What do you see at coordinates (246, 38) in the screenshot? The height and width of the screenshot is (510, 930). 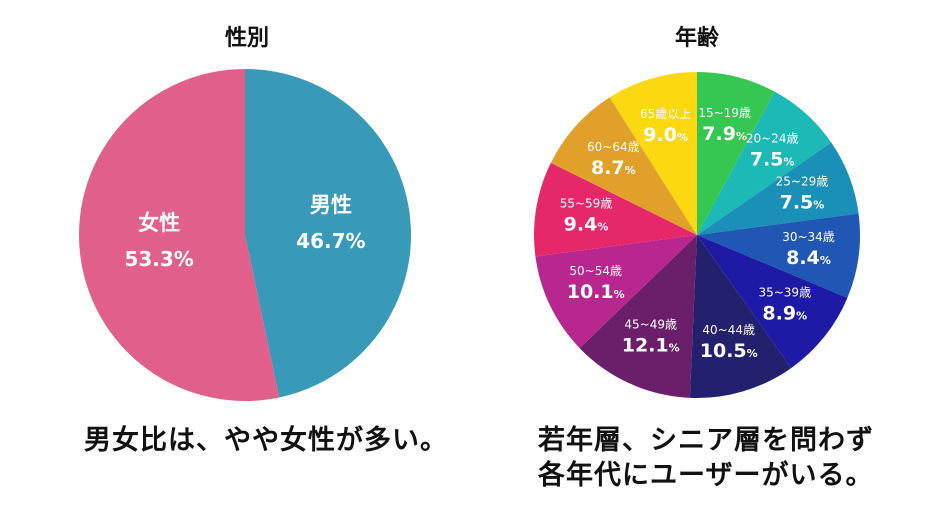 I see `gender-chart-title: 性別` at bounding box center [246, 38].